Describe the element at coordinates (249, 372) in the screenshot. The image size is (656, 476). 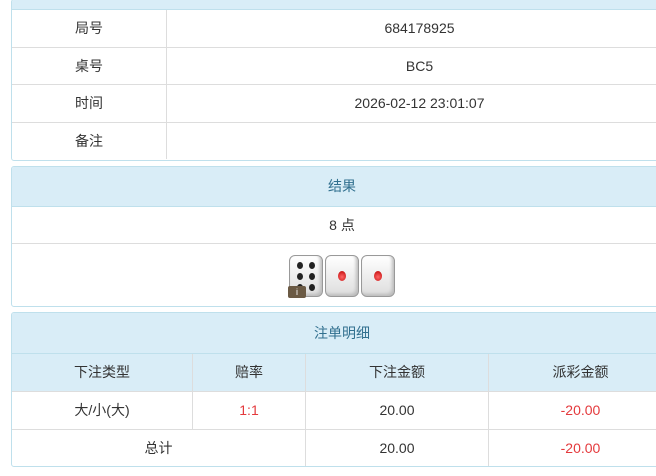
I see `col-odds: 赔率` at that location.